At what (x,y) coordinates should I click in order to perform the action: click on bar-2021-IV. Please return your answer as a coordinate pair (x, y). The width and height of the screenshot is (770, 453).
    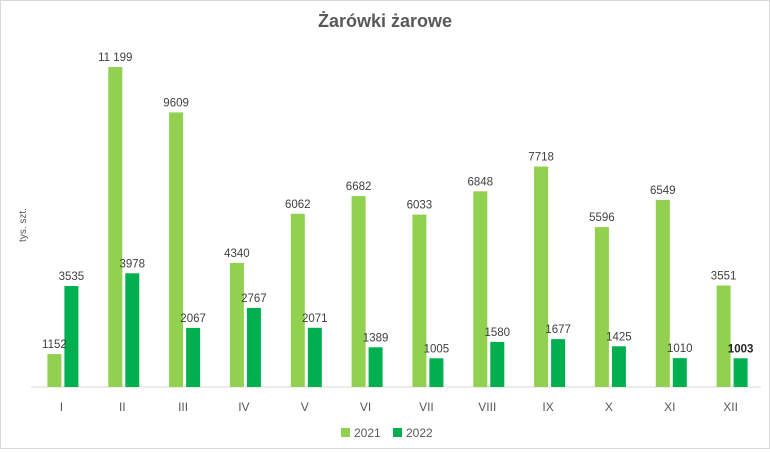
    Looking at the image, I should click on (236, 325).